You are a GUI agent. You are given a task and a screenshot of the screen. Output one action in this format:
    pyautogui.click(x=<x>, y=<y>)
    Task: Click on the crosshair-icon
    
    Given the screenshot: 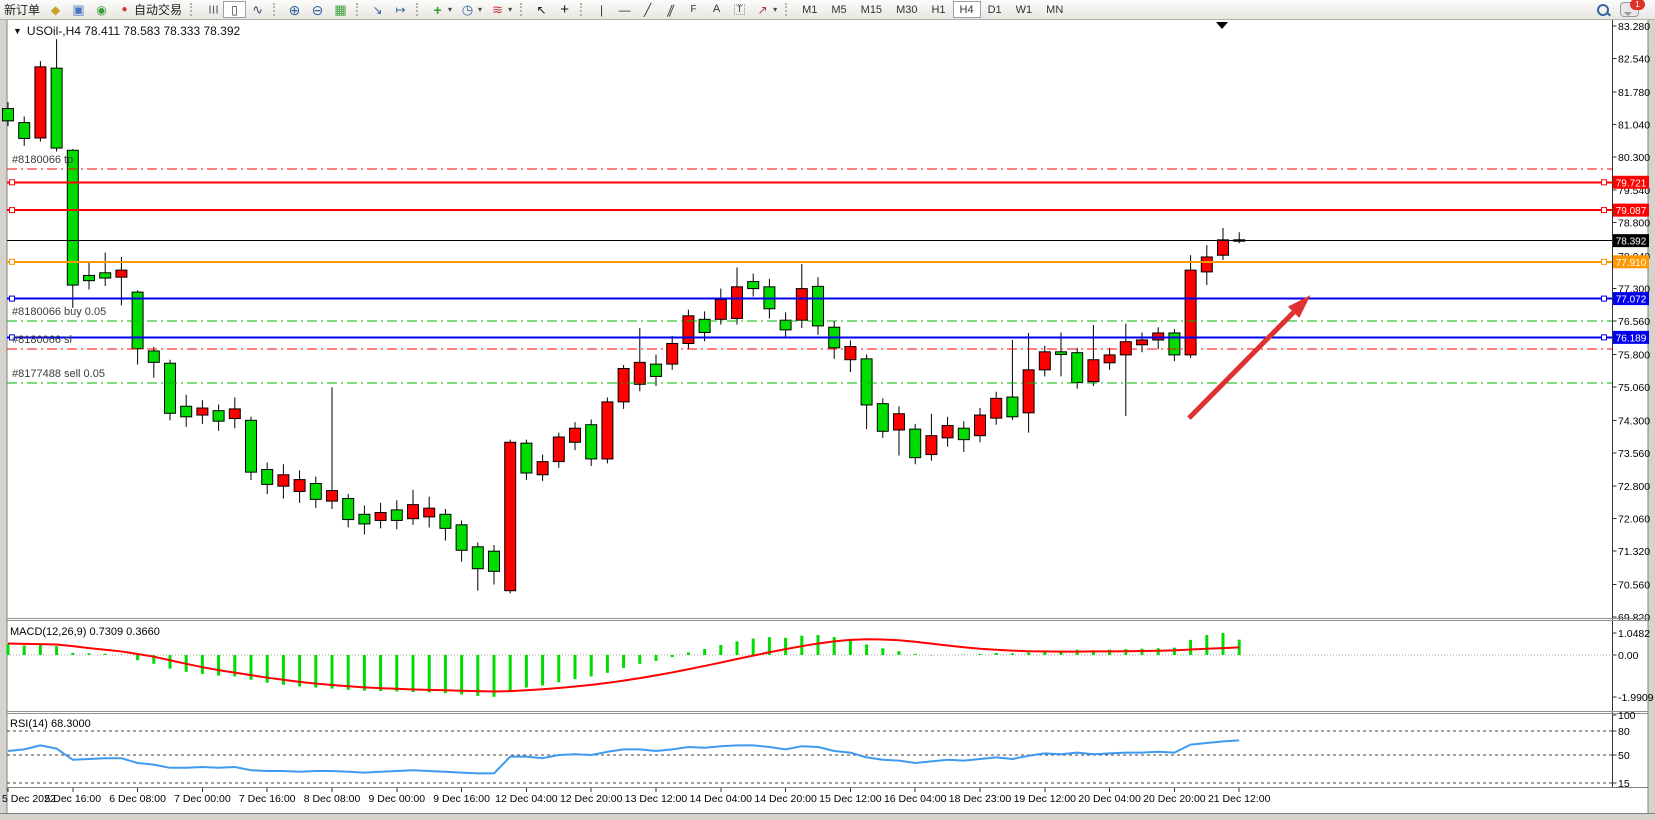 What is the action you would take?
    pyautogui.click(x=564, y=9)
    